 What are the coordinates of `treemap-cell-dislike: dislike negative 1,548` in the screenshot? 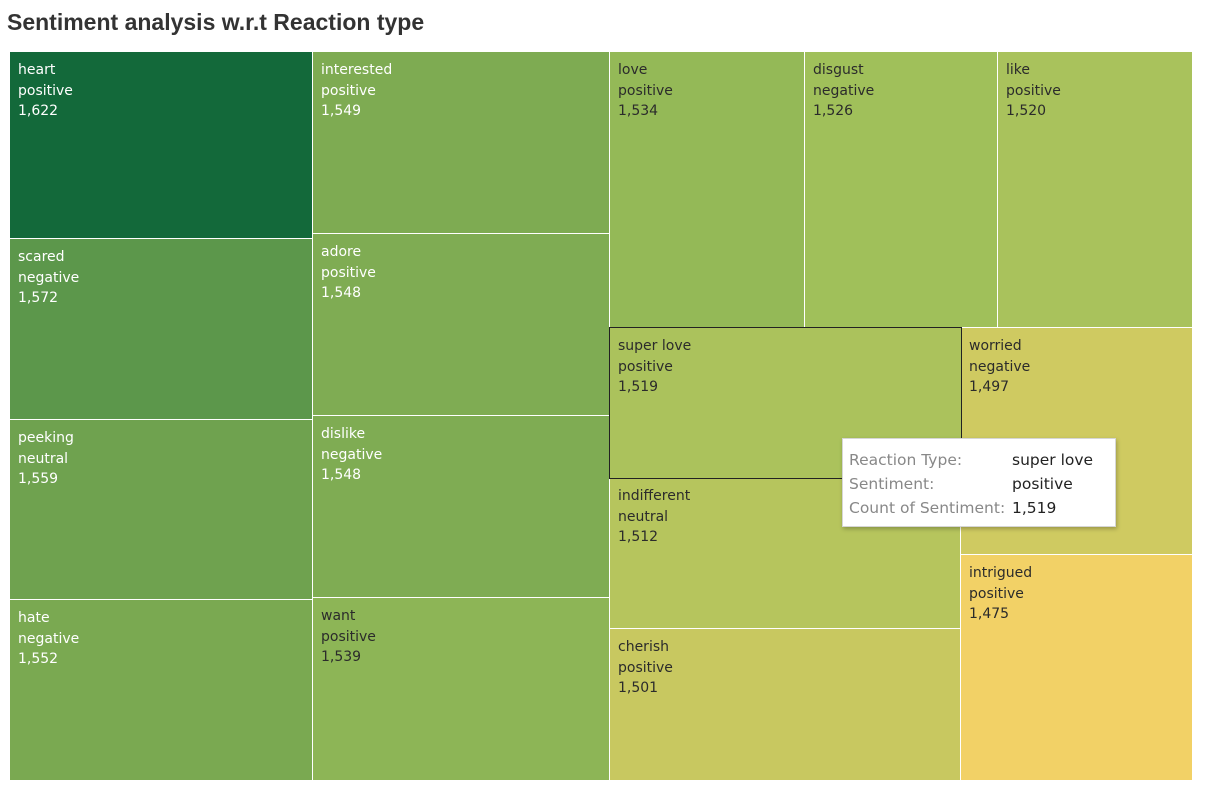 It's located at (461, 507).